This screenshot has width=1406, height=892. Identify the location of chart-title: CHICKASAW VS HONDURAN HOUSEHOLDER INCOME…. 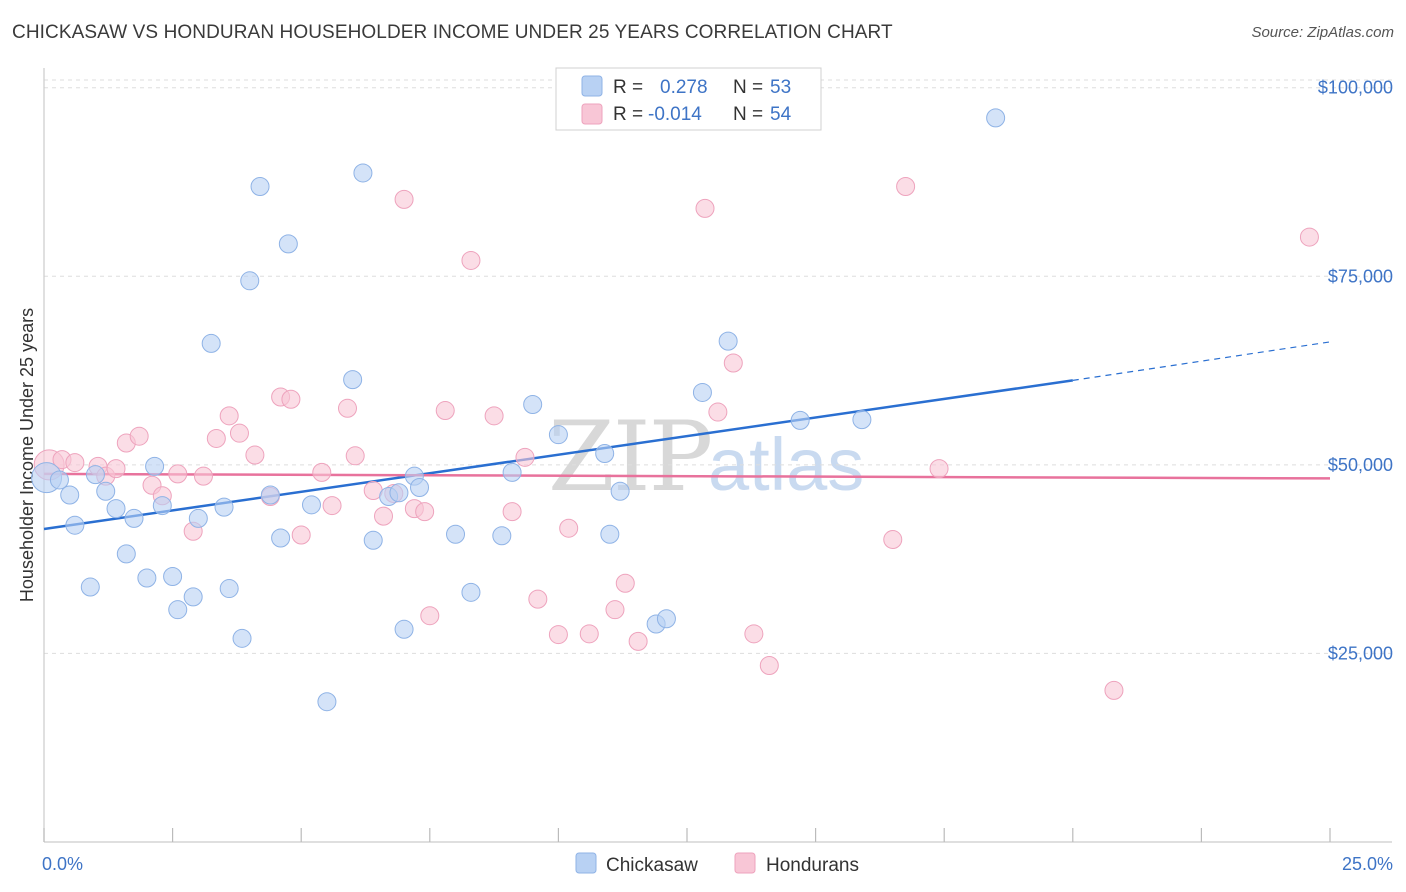
(452, 32).